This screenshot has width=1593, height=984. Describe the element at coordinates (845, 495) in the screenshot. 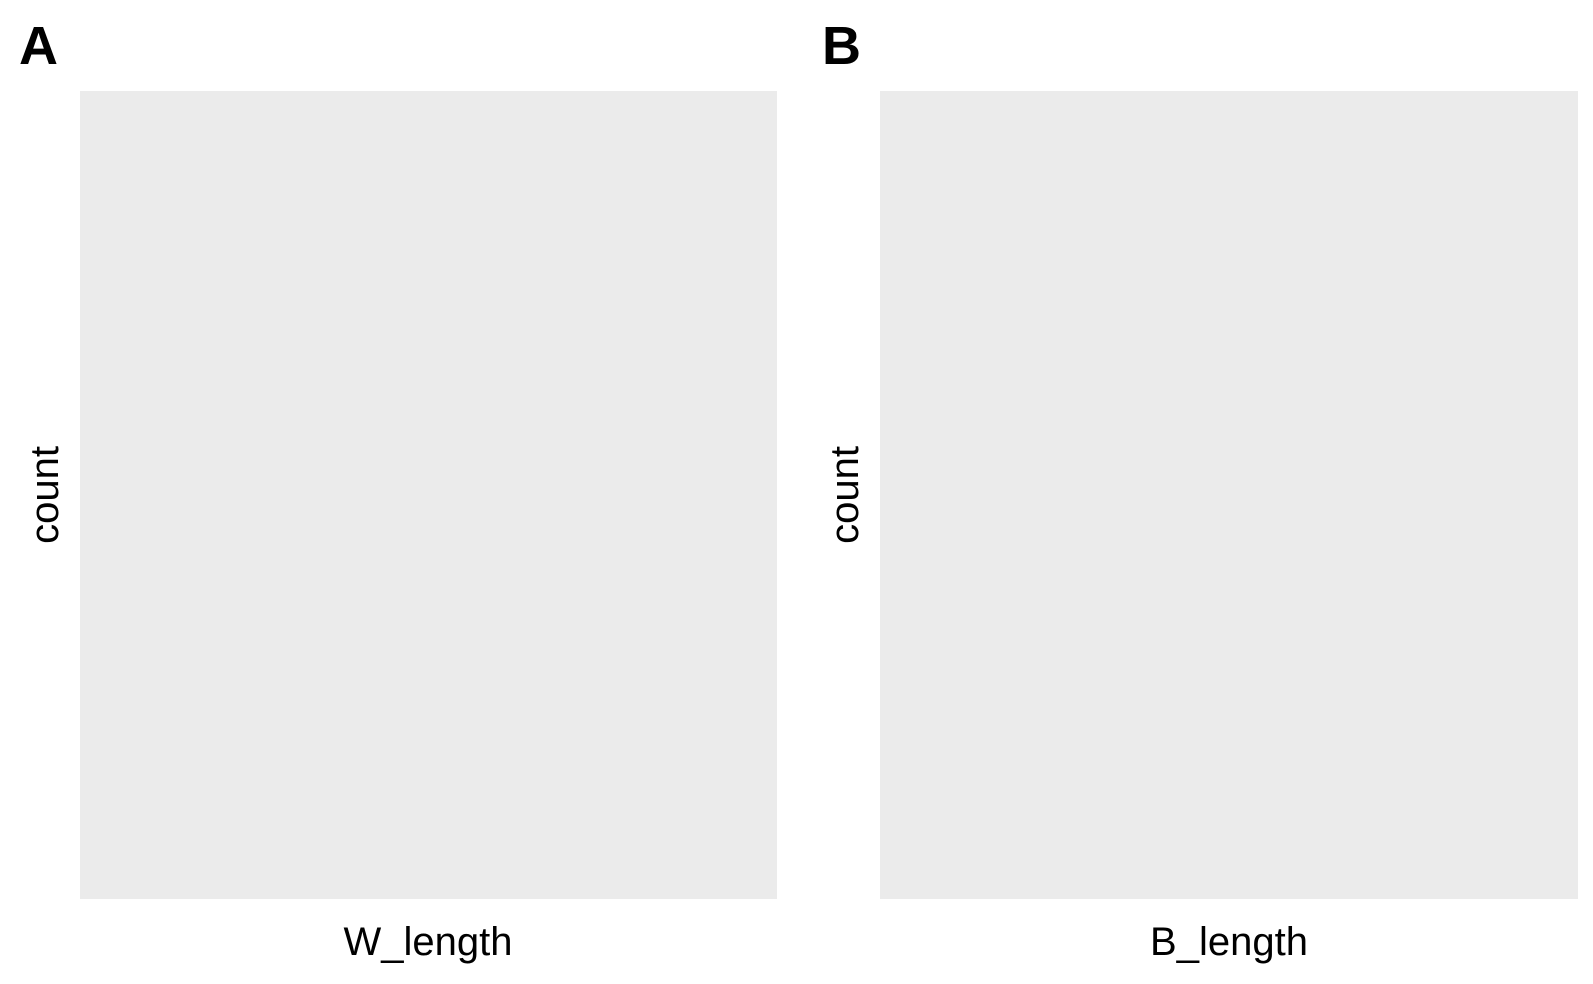

I see `panel-b-y-axis-title: count` at that location.